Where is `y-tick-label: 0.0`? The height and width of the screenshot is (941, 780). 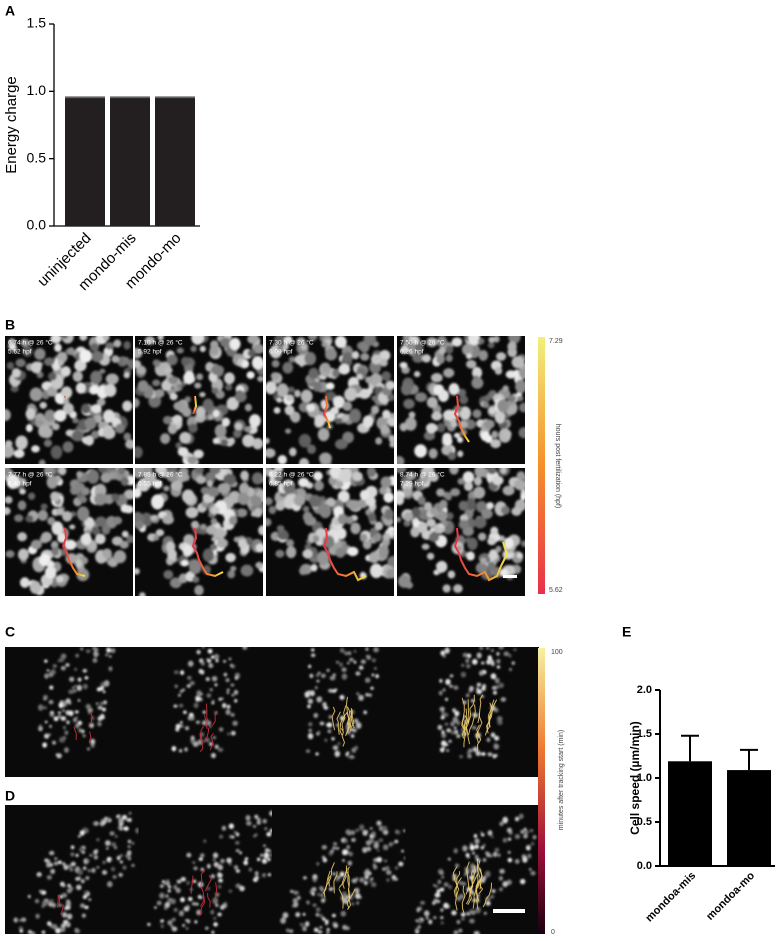
y-tick-label: 0.0 is located at coordinates (644, 866).